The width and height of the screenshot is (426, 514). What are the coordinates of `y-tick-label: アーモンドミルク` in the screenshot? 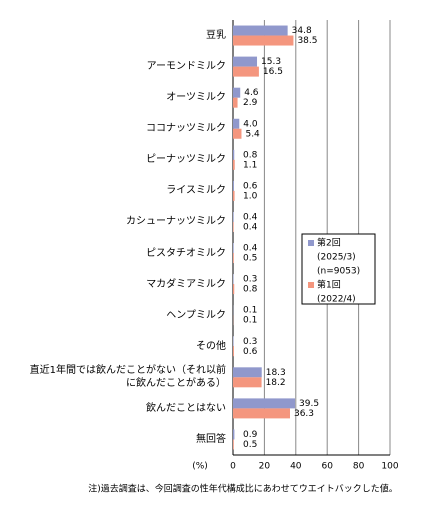 It's located at (186, 67).